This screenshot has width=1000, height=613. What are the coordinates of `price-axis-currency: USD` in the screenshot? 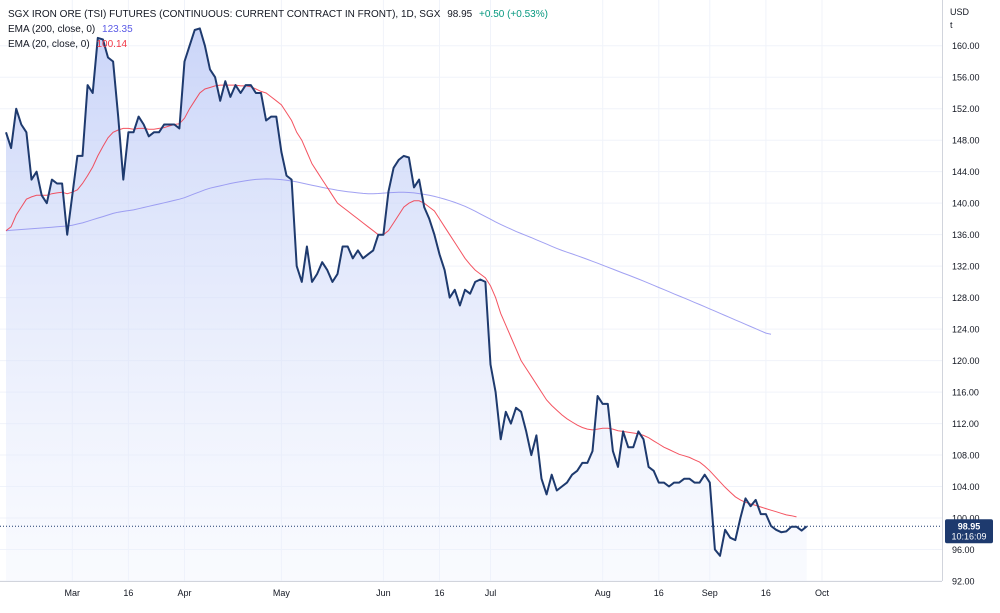 It's located at (960, 12).